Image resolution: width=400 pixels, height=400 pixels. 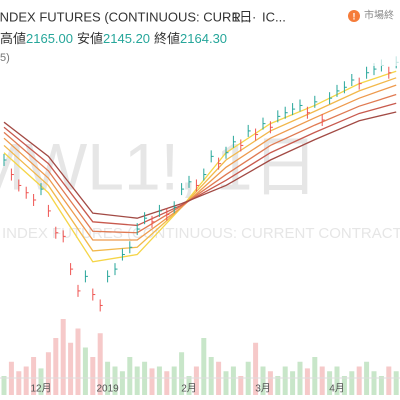 I want to click on high: 2165.00, so click(x=49, y=38).